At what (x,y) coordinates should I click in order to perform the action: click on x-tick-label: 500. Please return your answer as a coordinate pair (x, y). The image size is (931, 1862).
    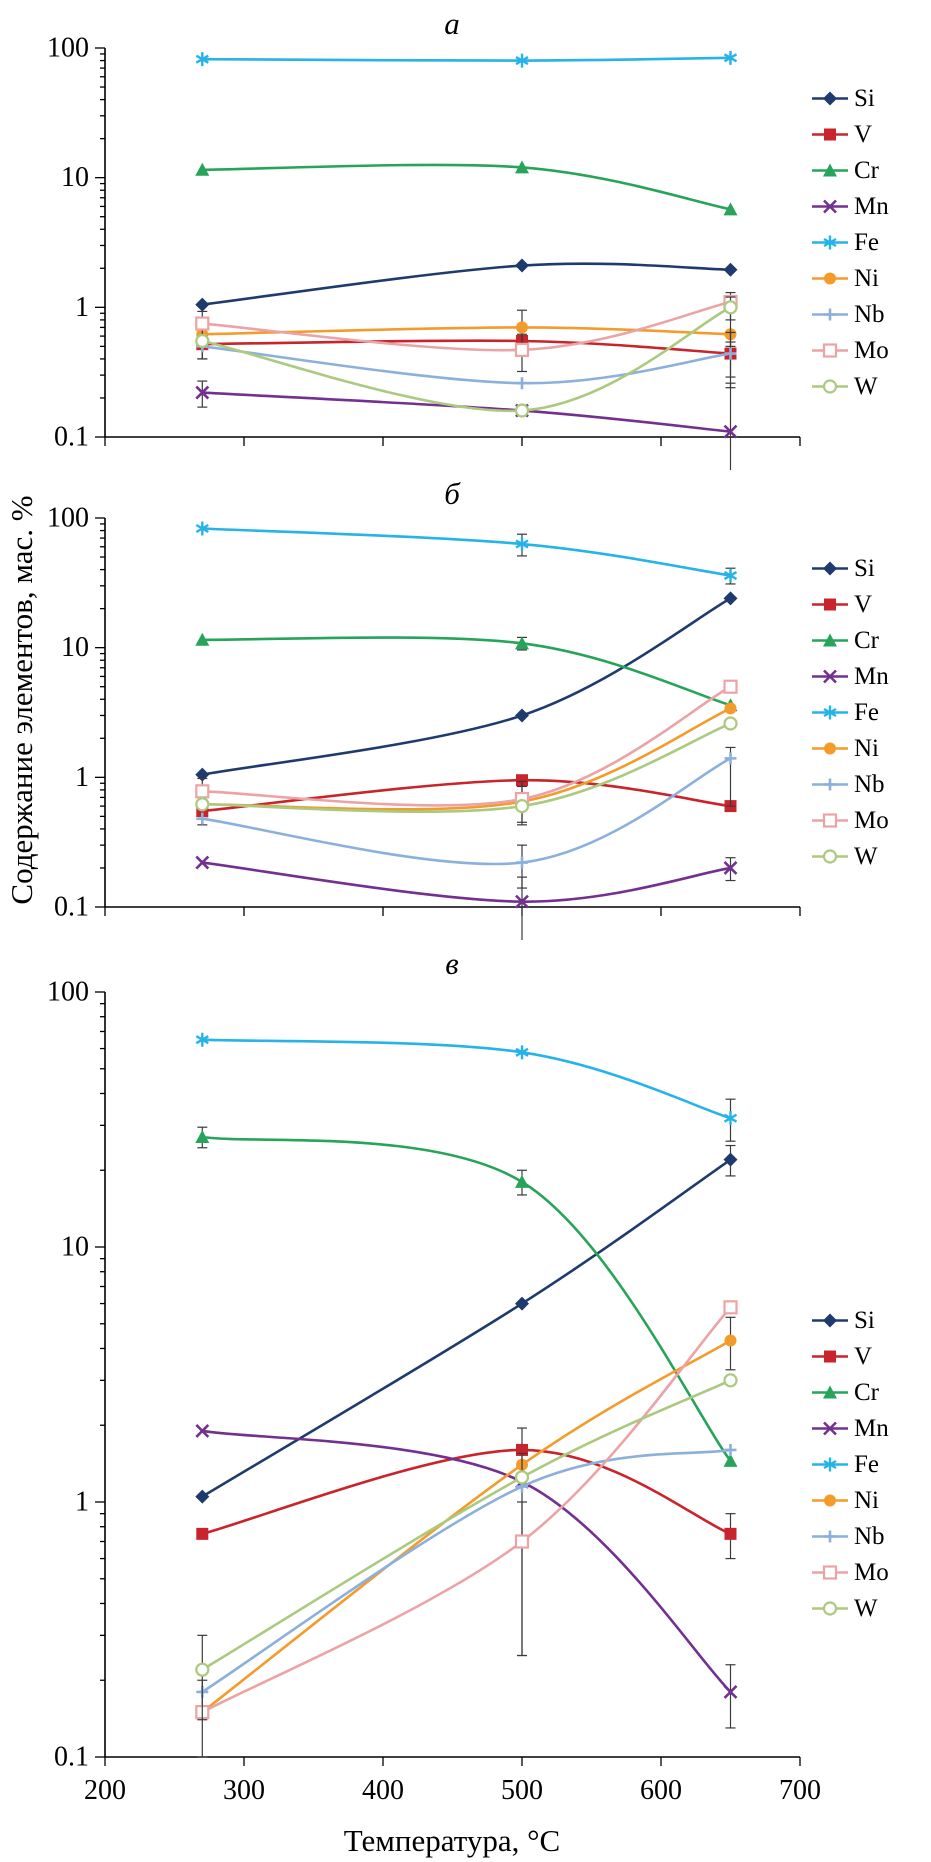
    Looking at the image, I should click on (522, 1790).